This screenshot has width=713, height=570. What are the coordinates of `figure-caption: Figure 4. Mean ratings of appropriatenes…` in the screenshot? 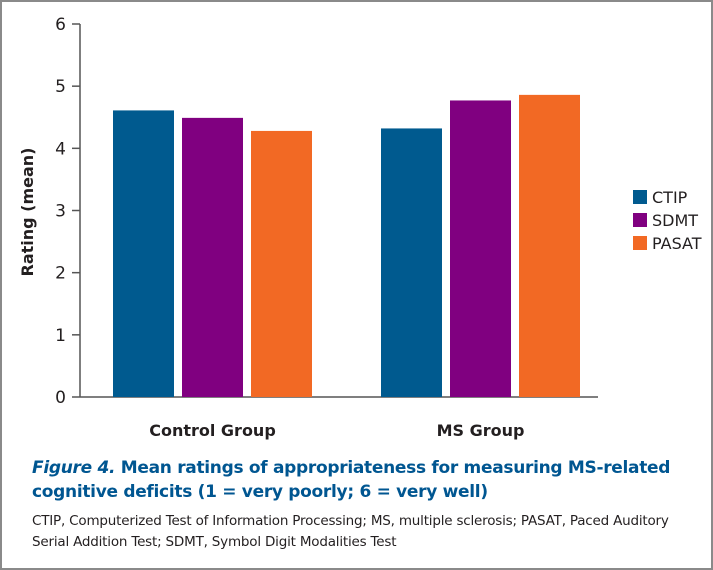 It's located at (362, 480).